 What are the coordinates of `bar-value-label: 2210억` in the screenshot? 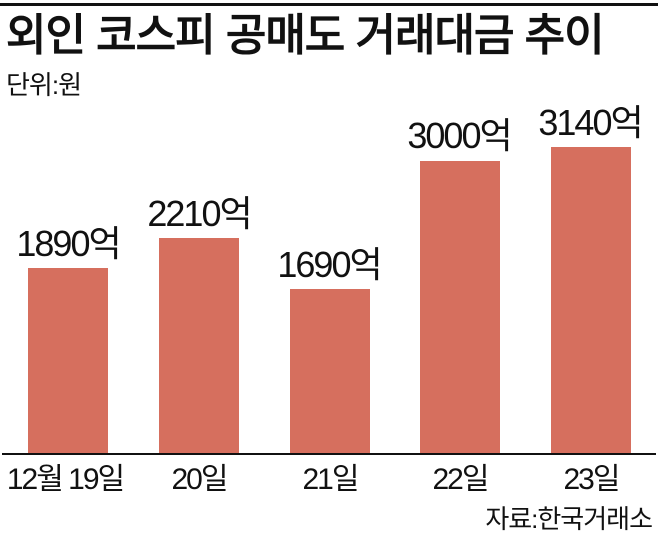 It's located at (199, 213).